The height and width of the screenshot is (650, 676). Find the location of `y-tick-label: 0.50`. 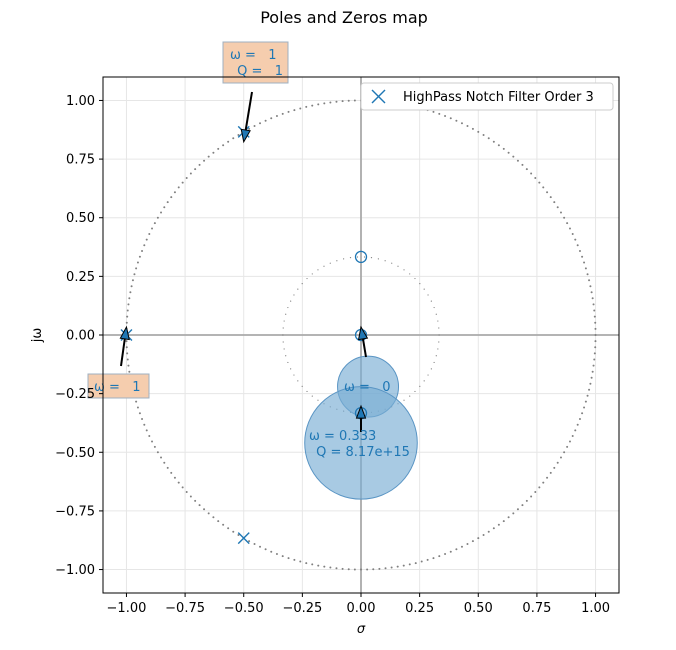

y-tick-label: 0.50 is located at coordinates (80, 218).